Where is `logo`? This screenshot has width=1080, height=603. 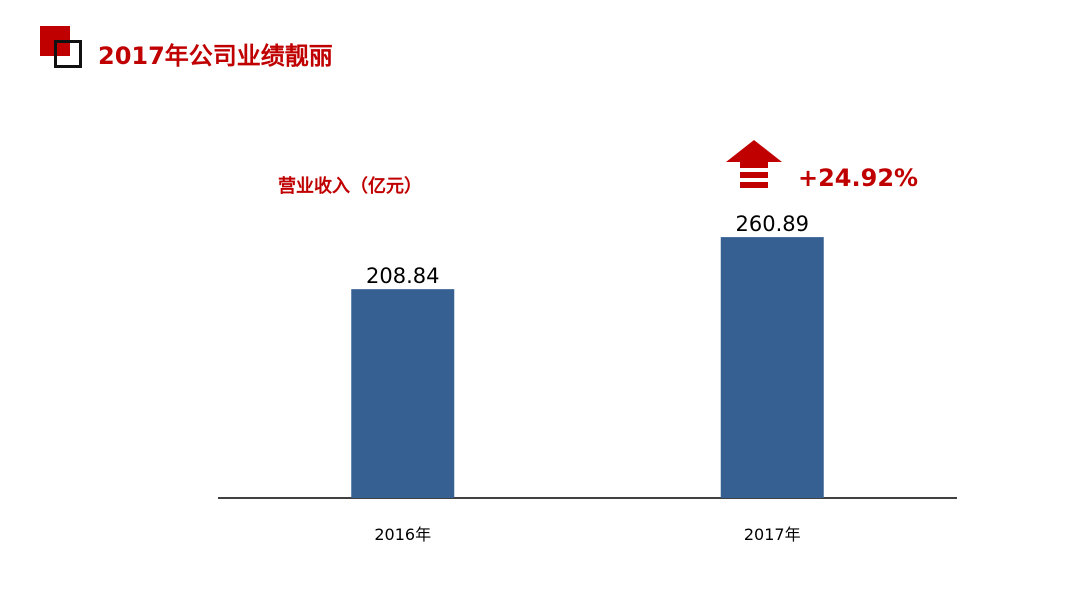 logo is located at coordinates (66, 50).